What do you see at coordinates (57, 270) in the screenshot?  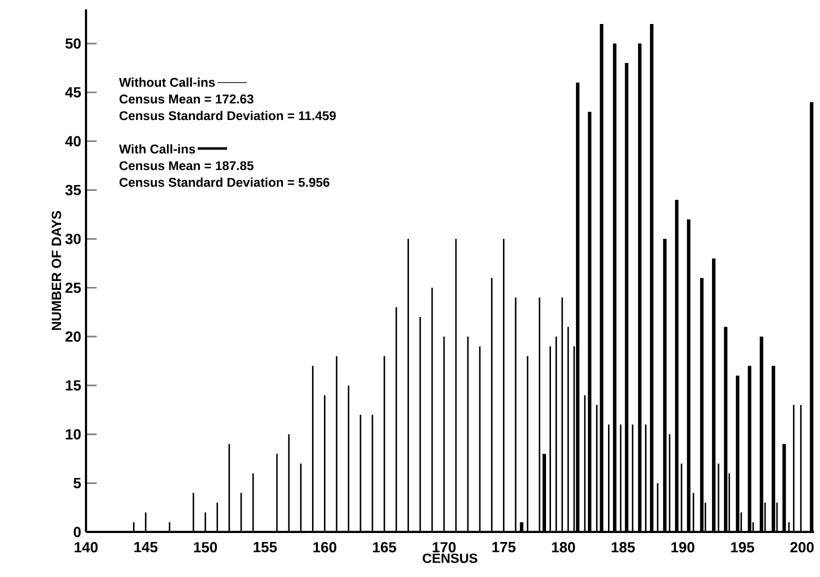 I see `y-axis-title: NUMBER OF DAYS` at bounding box center [57, 270].